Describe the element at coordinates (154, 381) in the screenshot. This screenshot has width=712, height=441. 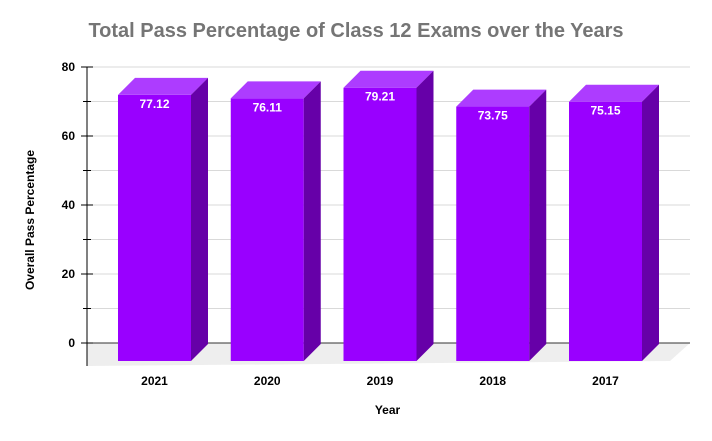
I see `x-tick-label: 2021` at that location.